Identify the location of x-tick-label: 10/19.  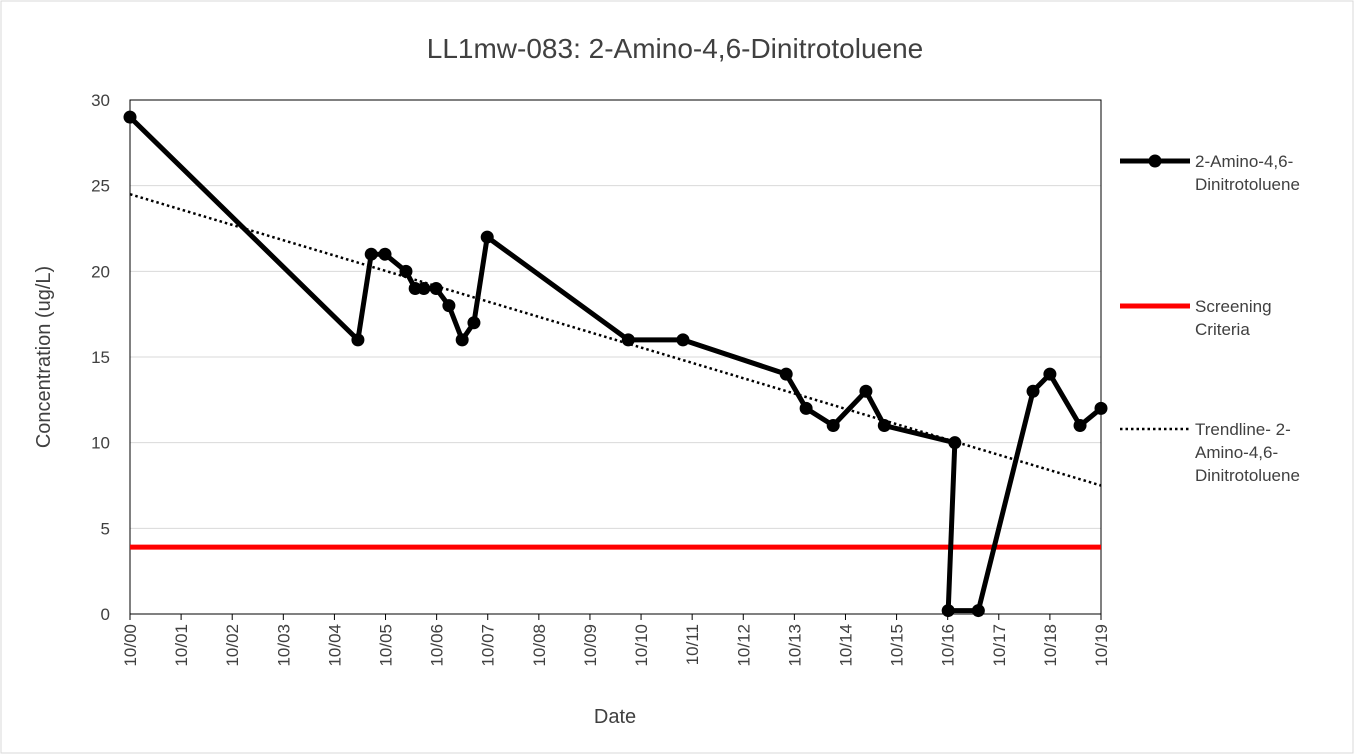
(1101, 645).